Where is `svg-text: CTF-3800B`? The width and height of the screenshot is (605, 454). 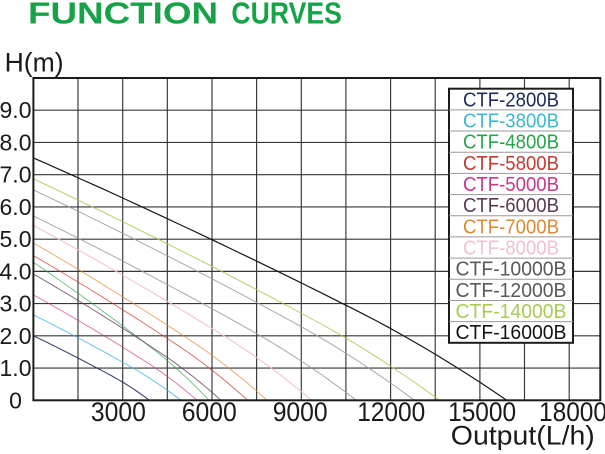
svg-text: CTF-3800B is located at coordinates (511, 122).